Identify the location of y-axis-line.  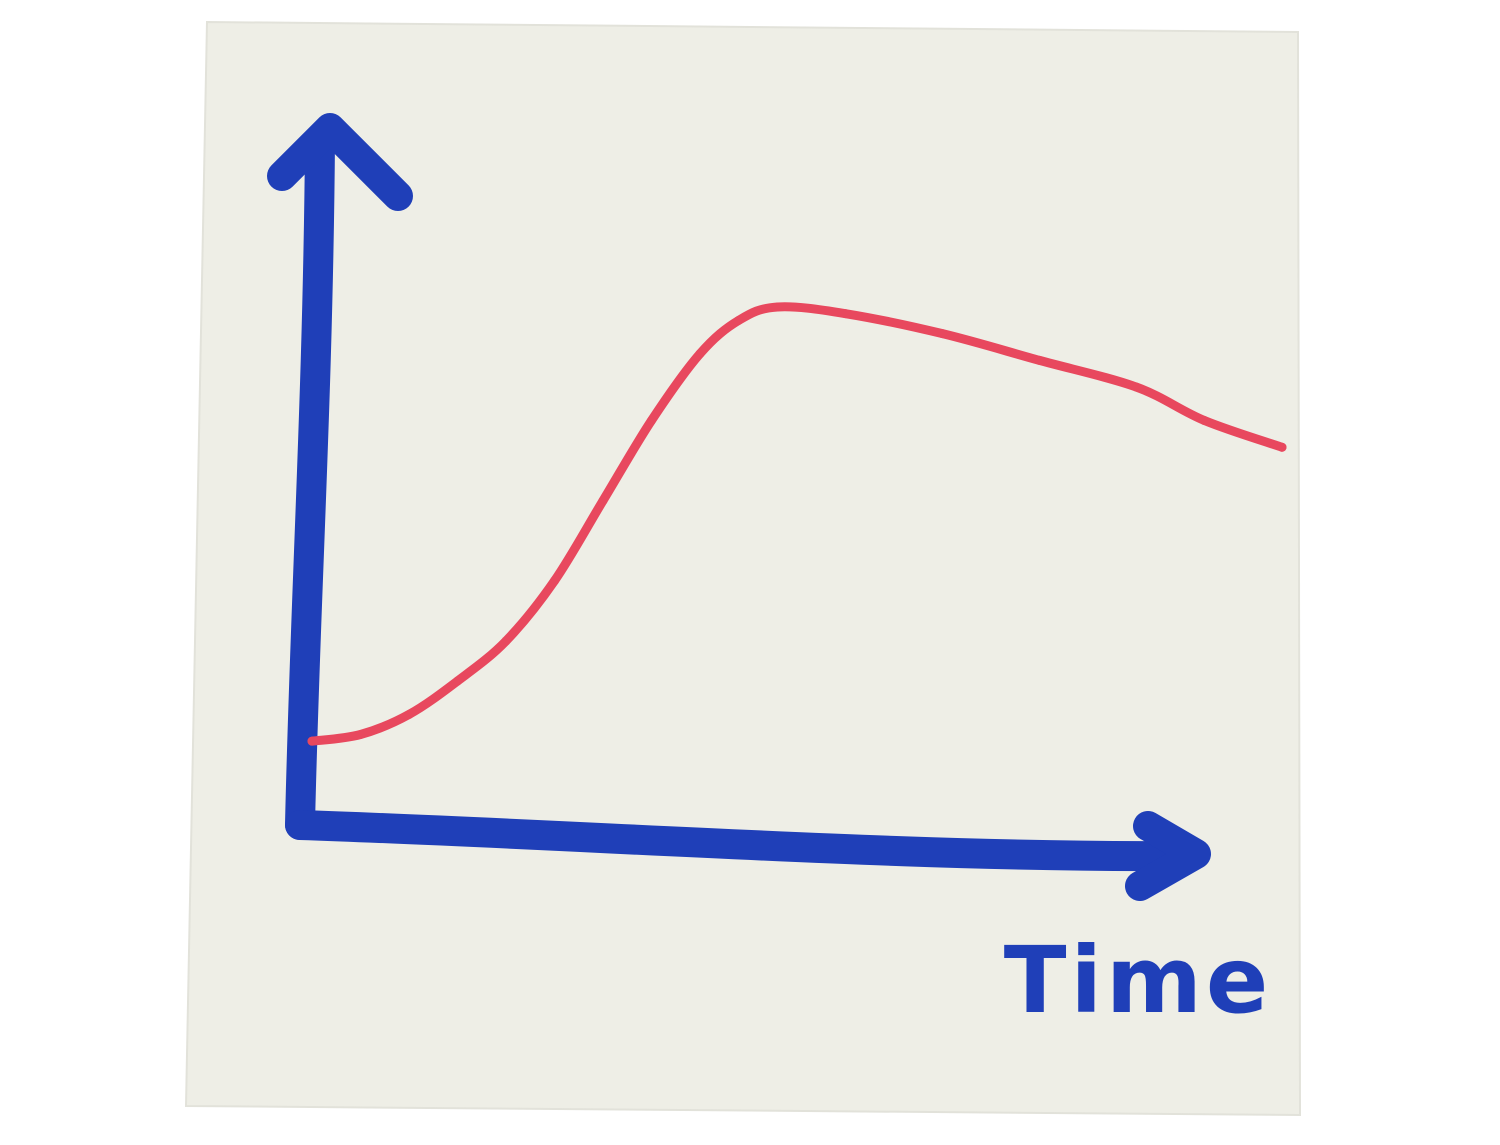
(310, 482).